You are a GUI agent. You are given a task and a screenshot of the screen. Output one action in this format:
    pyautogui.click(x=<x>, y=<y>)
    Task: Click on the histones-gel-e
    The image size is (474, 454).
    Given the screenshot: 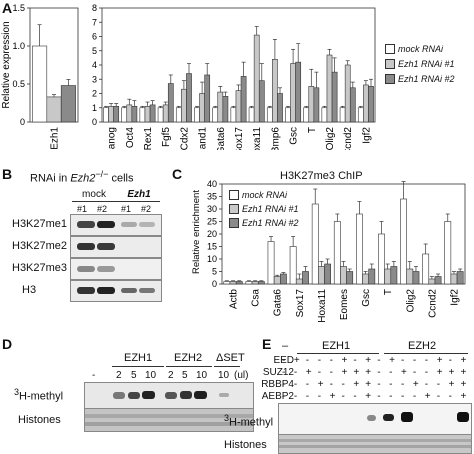 What is the action you would take?
    pyautogui.click(x=375, y=444)
    